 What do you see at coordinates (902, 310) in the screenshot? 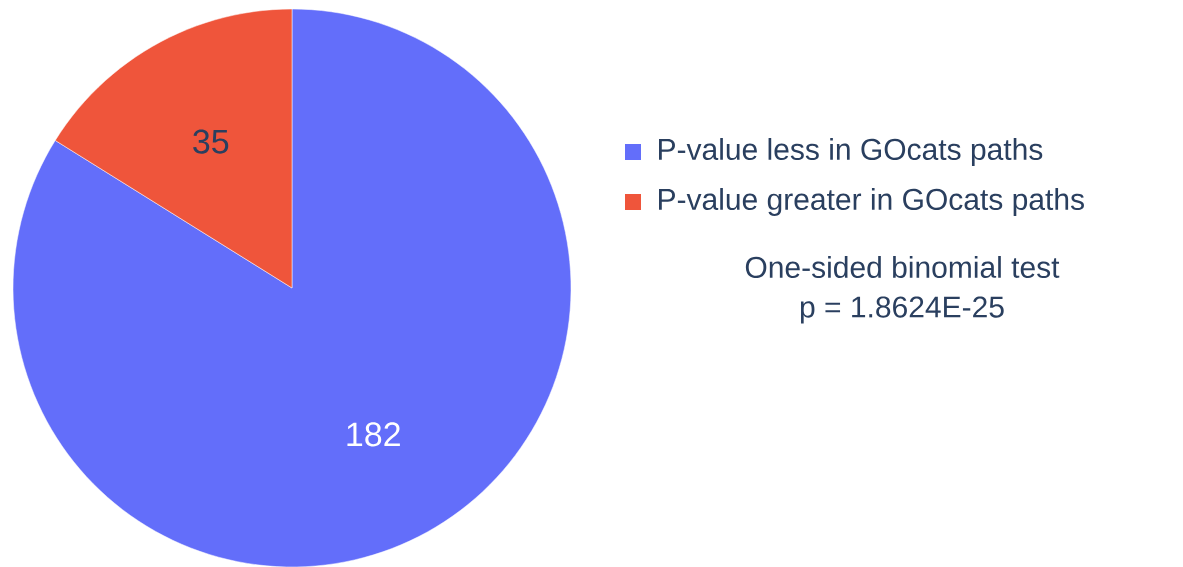
I see `text: p = 1.8624E-25` at bounding box center [902, 310].